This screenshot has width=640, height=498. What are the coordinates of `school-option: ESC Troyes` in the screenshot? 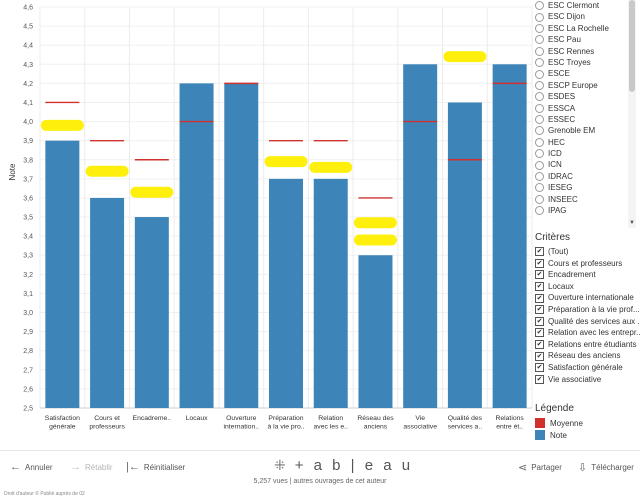 It's located at (587, 62).